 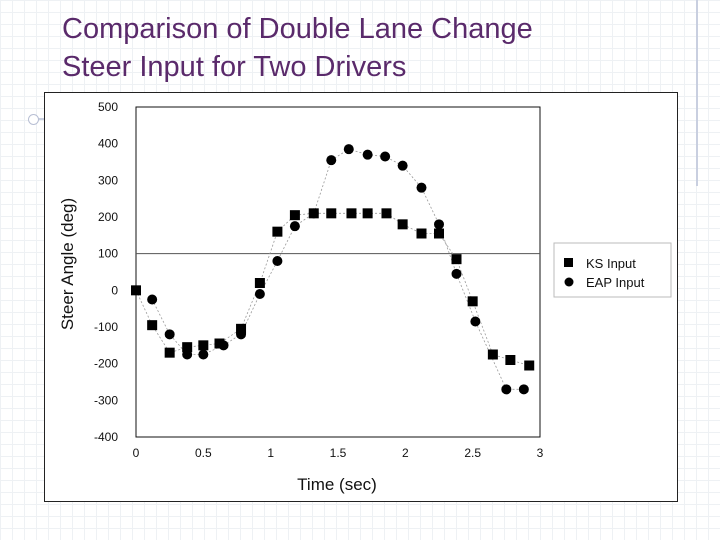 I want to click on x-tick-label: 0, so click(x=136, y=453).